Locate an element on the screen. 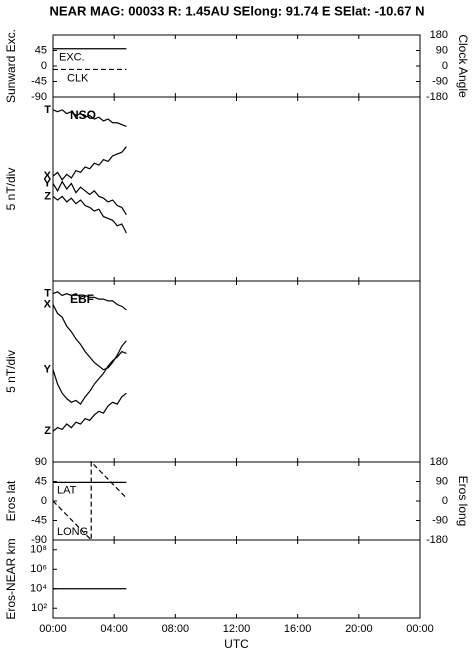  y-axis-label: Eros-NEAR km is located at coordinates (11, 578).